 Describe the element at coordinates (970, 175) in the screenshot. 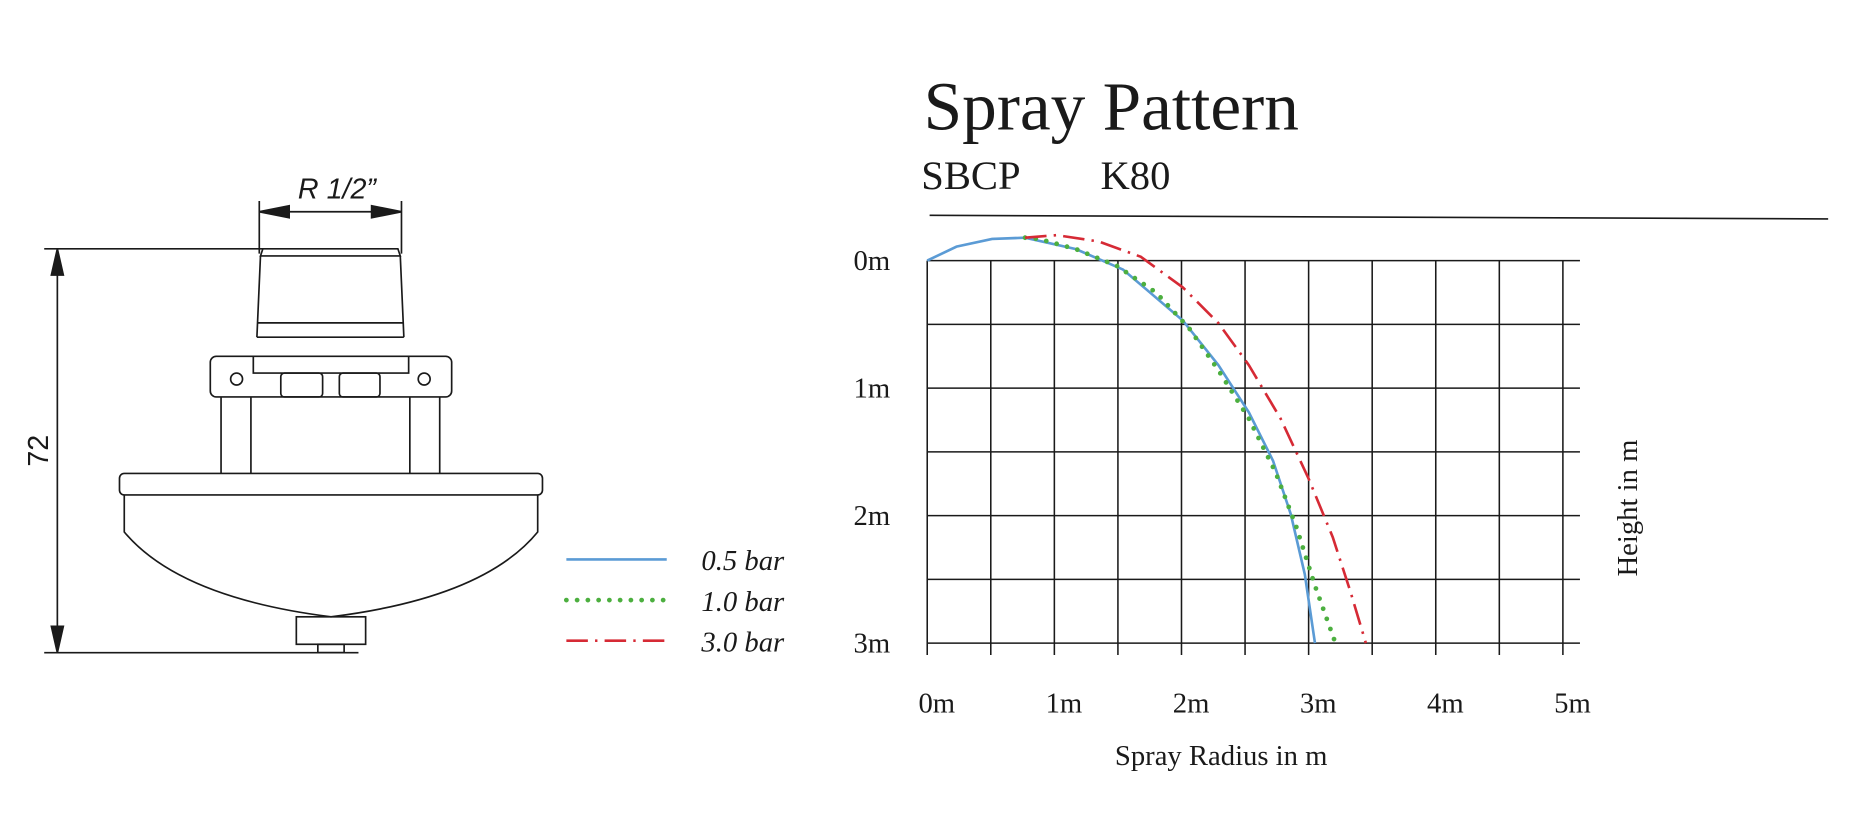

I see `subtitle: SBCP` at that location.